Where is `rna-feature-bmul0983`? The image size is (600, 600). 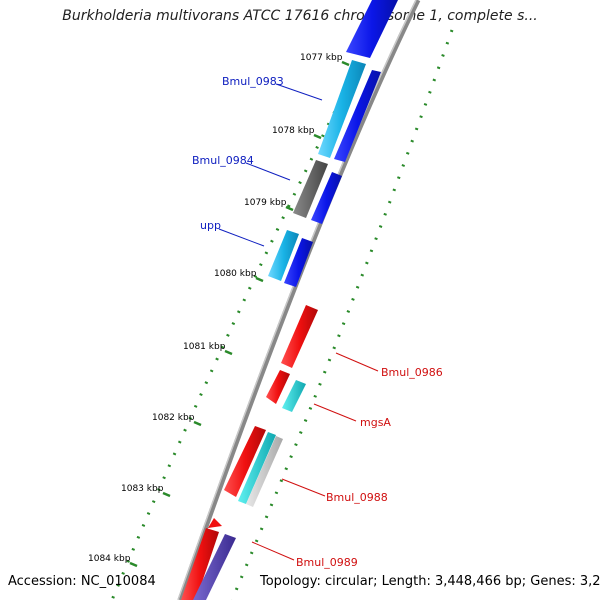 rna-feature-bmul0983 is located at coordinates (342, 109).